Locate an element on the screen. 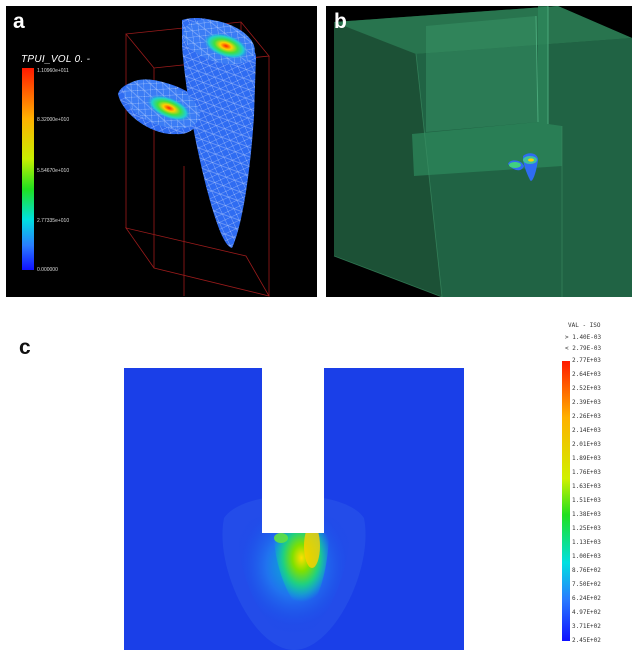  legend-tick-label: 1.63E+03 is located at coordinates (586, 486).